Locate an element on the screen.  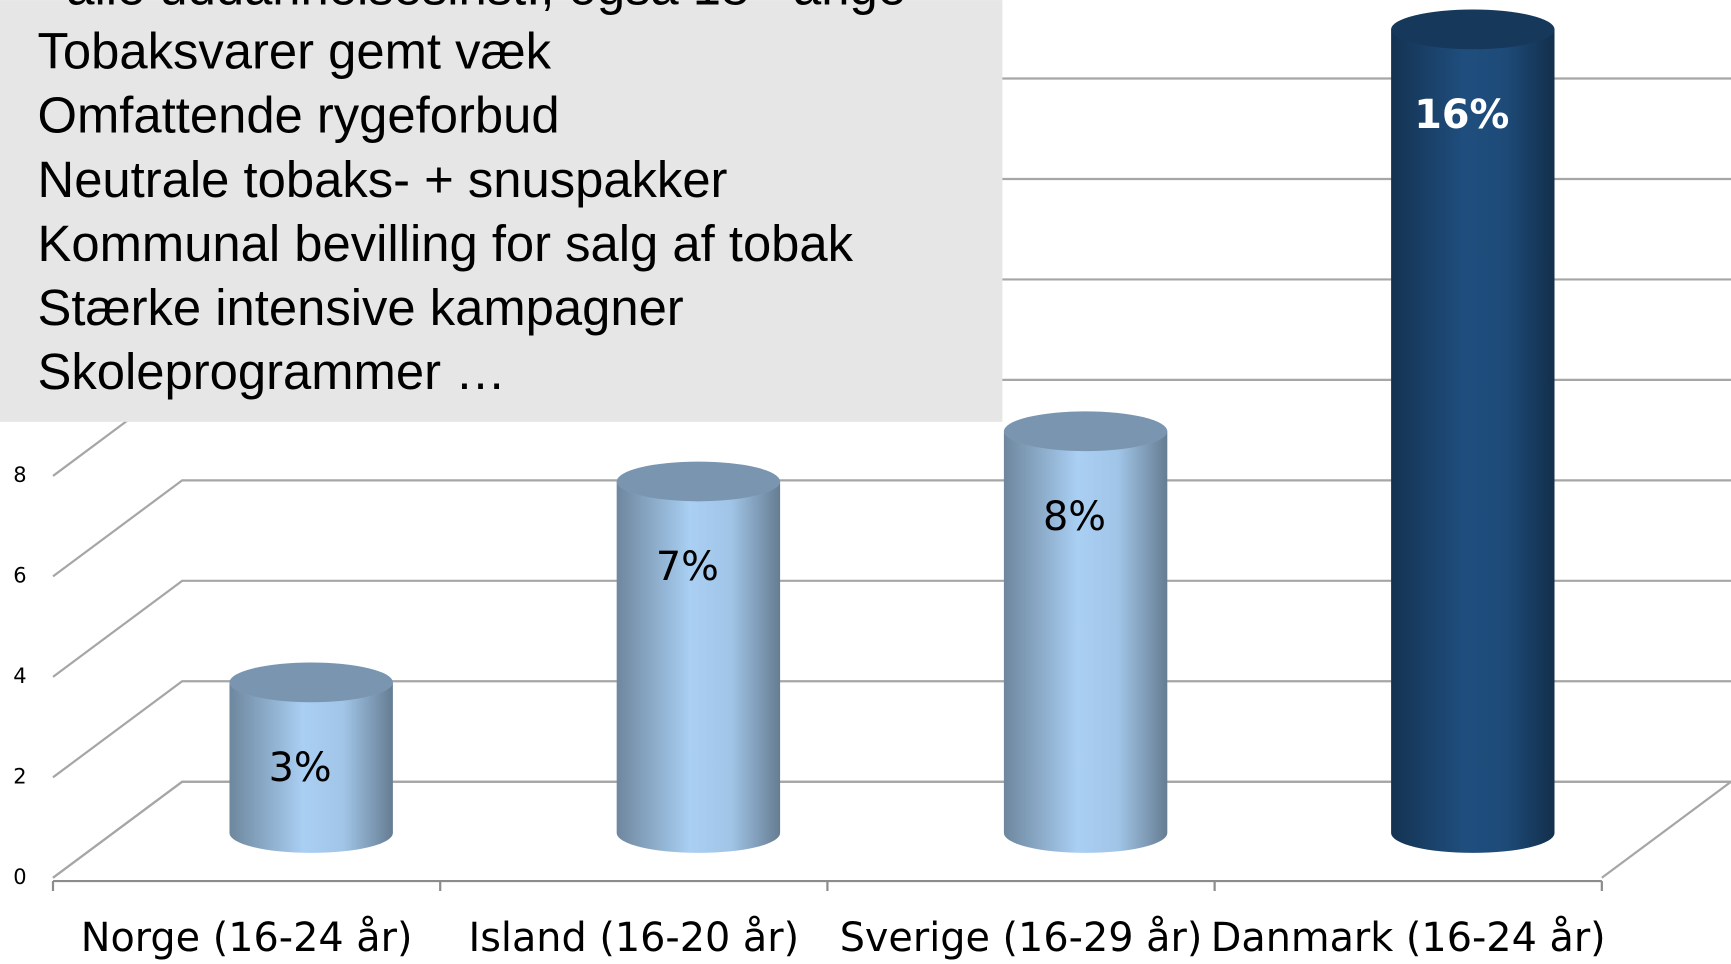
bar: 8% is located at coordinates (1085, 632).